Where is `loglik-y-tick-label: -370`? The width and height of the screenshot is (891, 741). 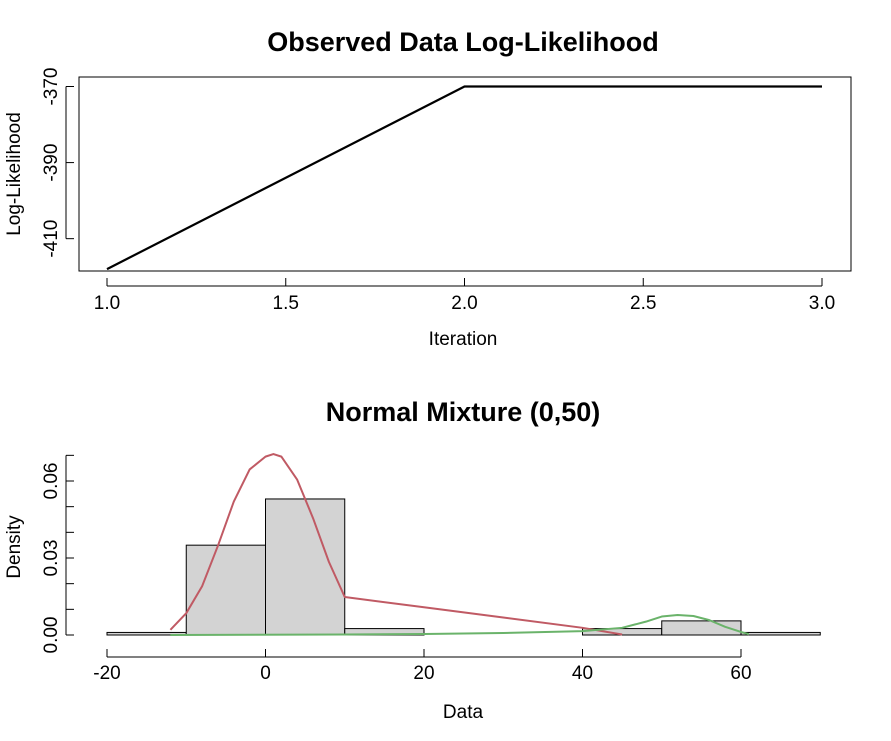
loglik-y-tick-label: -370 is located at coordinates (51, 86).